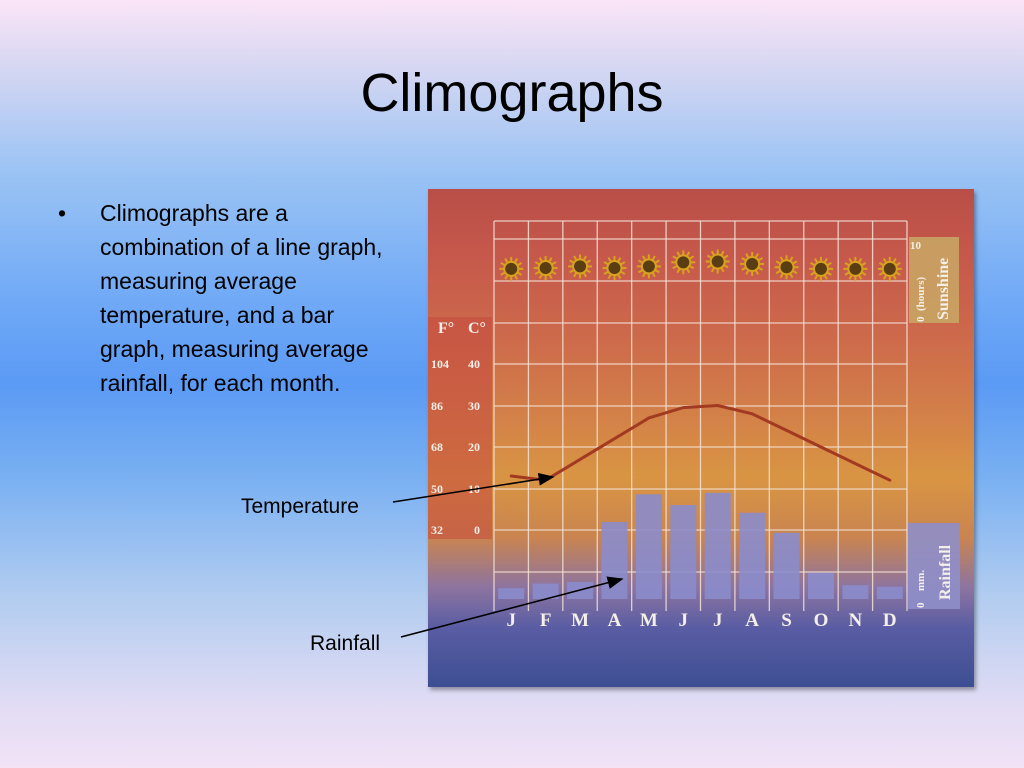 This screenshot has height=768, width=1024. Describe the element at coordinates (474, 364) in the screenshot. I see `celsius-tick-label: 40` at that location.